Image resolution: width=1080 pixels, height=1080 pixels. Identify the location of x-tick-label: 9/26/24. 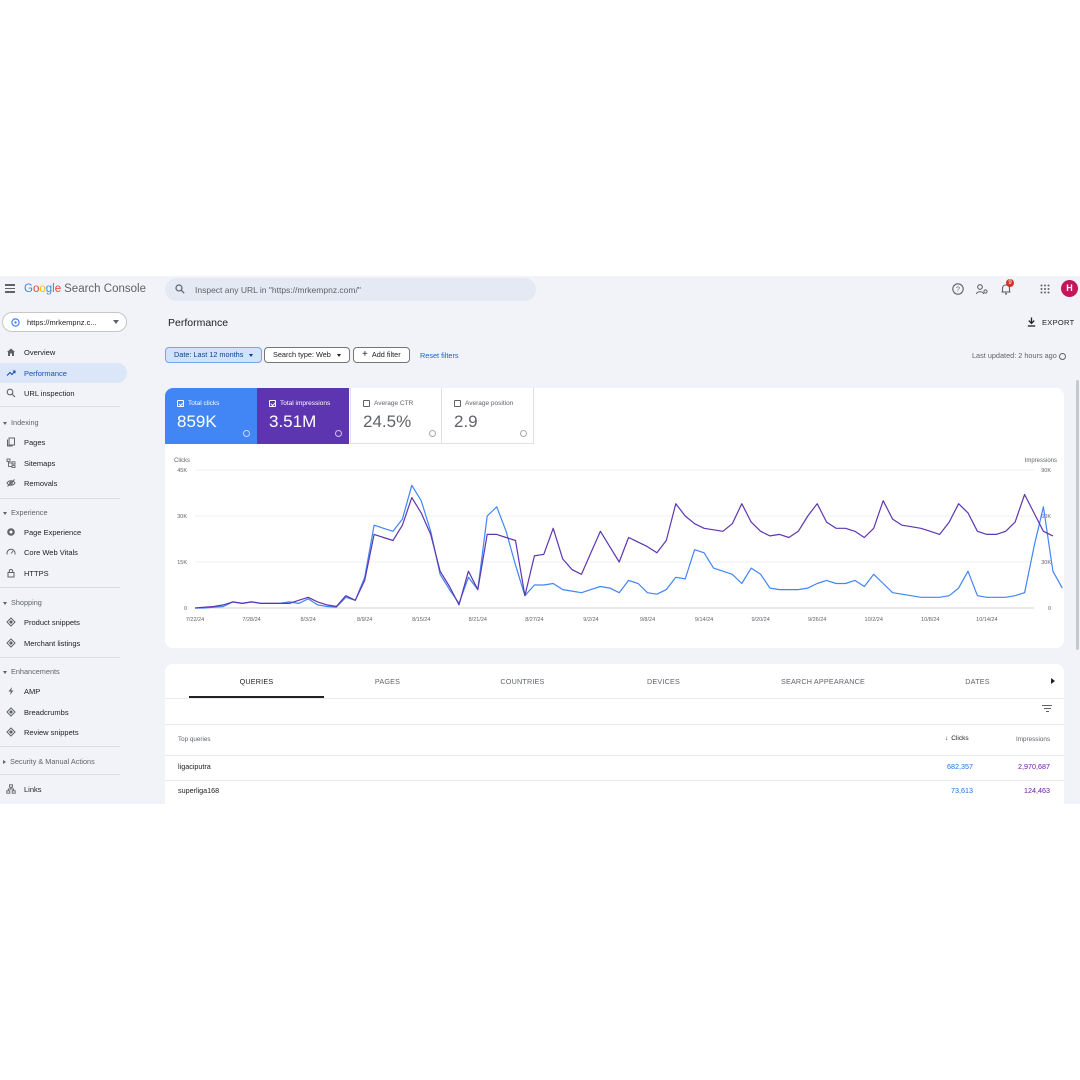
(817, 620).